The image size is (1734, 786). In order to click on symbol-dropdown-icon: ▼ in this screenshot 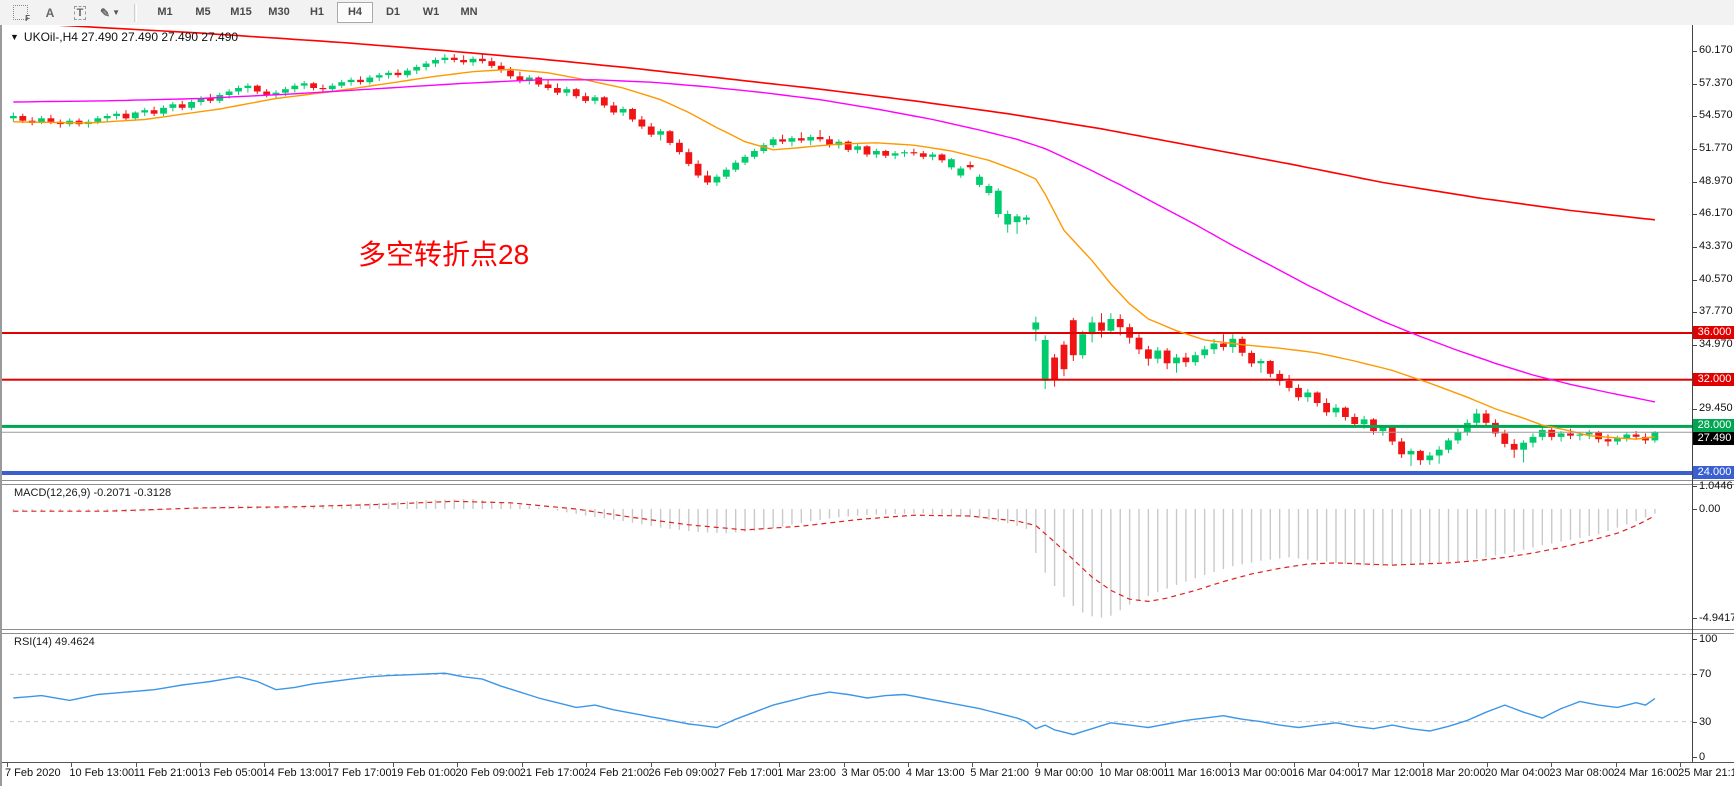, I will do `click(14, 37)`.